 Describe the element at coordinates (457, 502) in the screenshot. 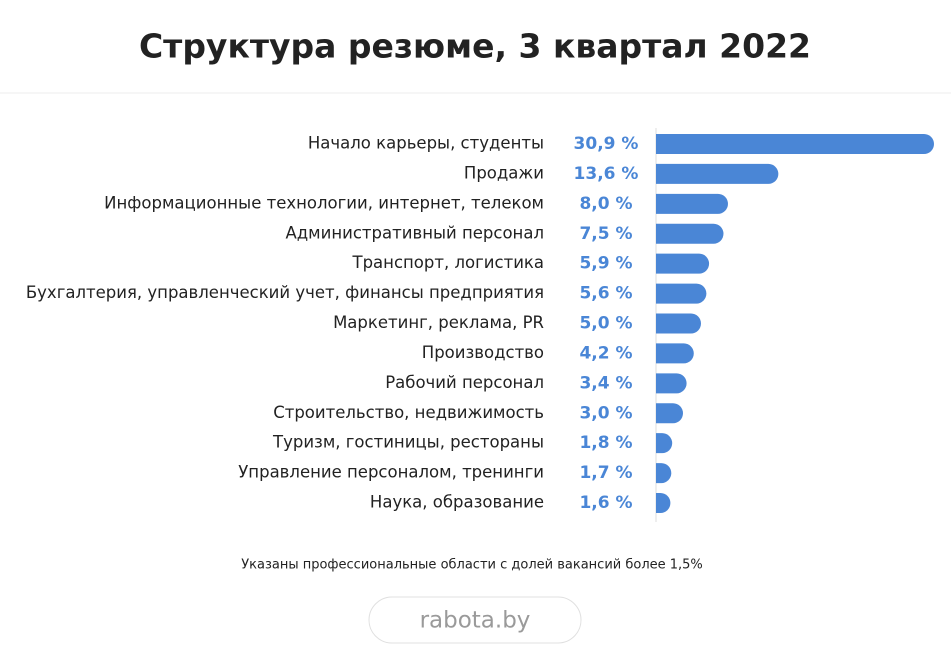

I see `category-label: Наука, образование` at that location.